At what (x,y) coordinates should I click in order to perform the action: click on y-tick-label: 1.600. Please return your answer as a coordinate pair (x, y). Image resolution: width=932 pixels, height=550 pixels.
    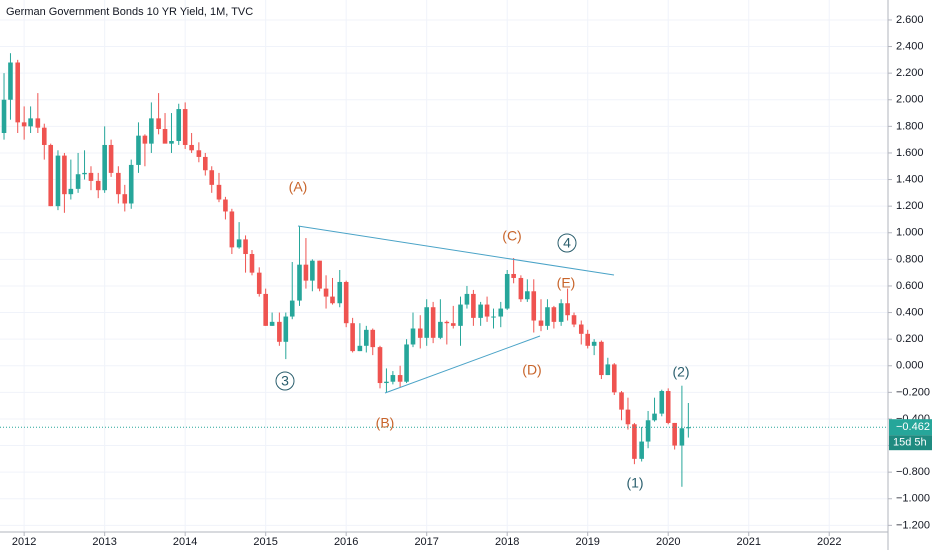
    Looking at the image, I should click on (910, 153).